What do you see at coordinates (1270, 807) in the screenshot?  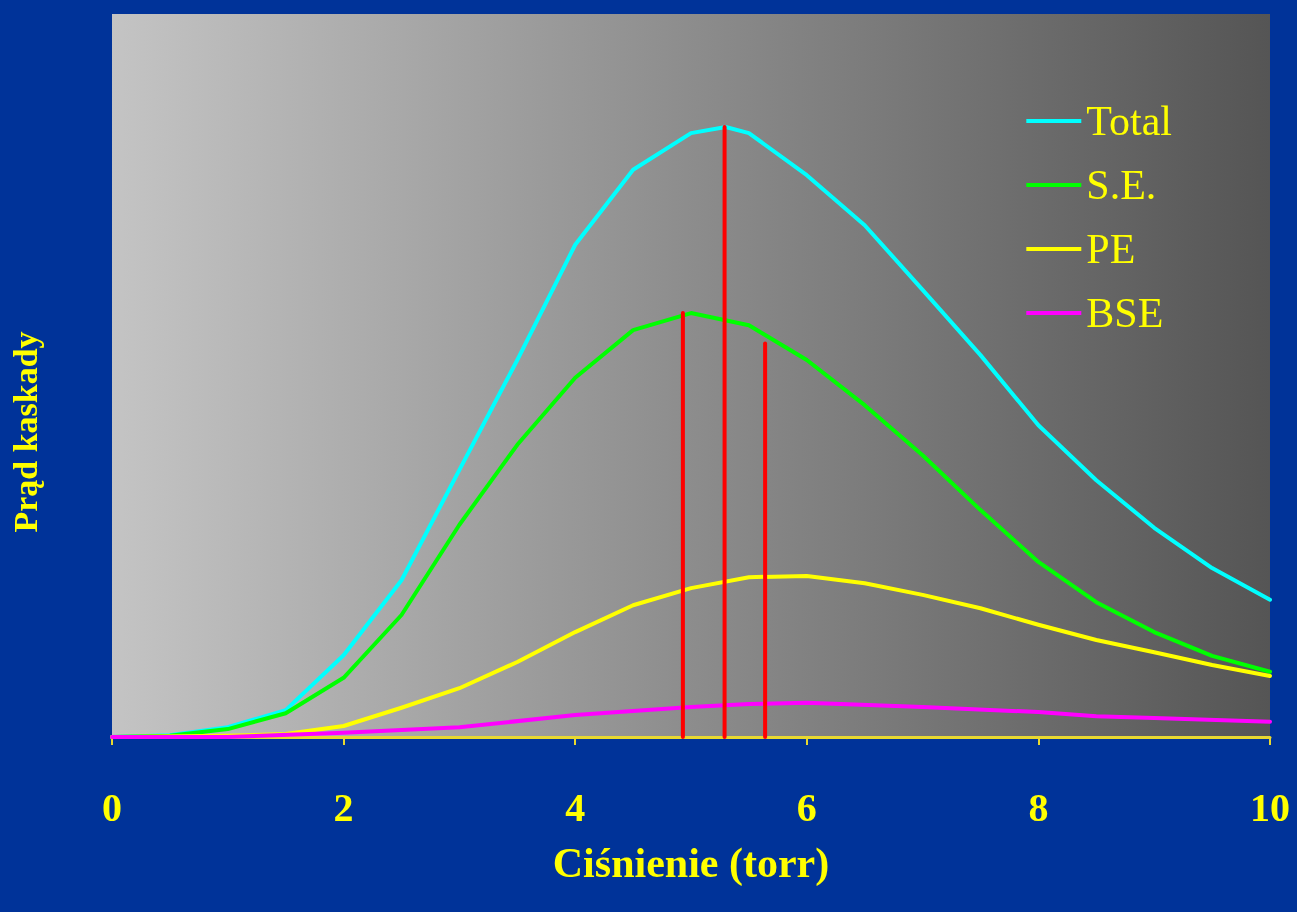 I see `x-tick-label: 10` at bounding box center [1270, 807].